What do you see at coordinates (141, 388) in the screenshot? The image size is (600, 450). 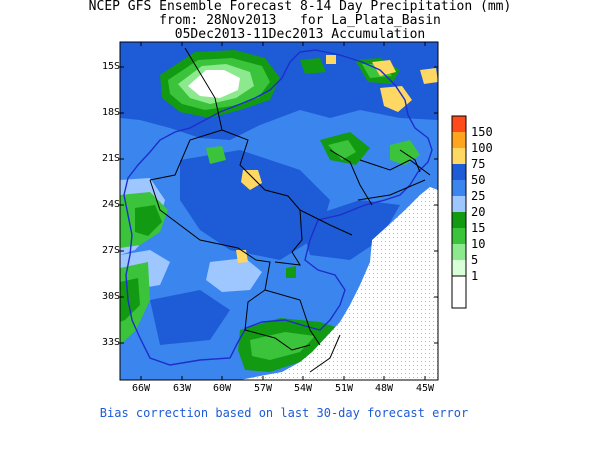 I see `lon-label-66w: 66W` at bounding box center [141, 388].